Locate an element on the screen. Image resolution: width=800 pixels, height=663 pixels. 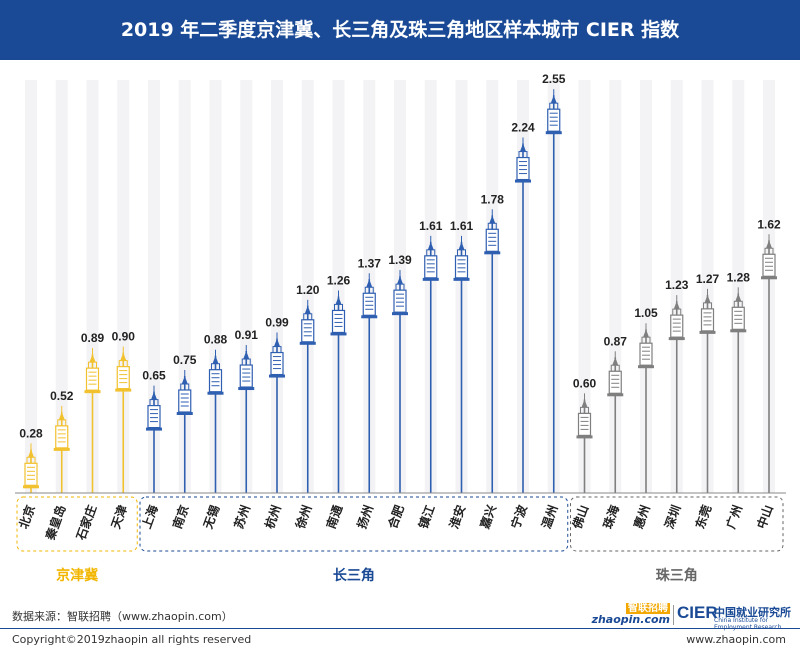
cier-logo-en: China Institute for Employment Research is located at coordinates (747, 624).